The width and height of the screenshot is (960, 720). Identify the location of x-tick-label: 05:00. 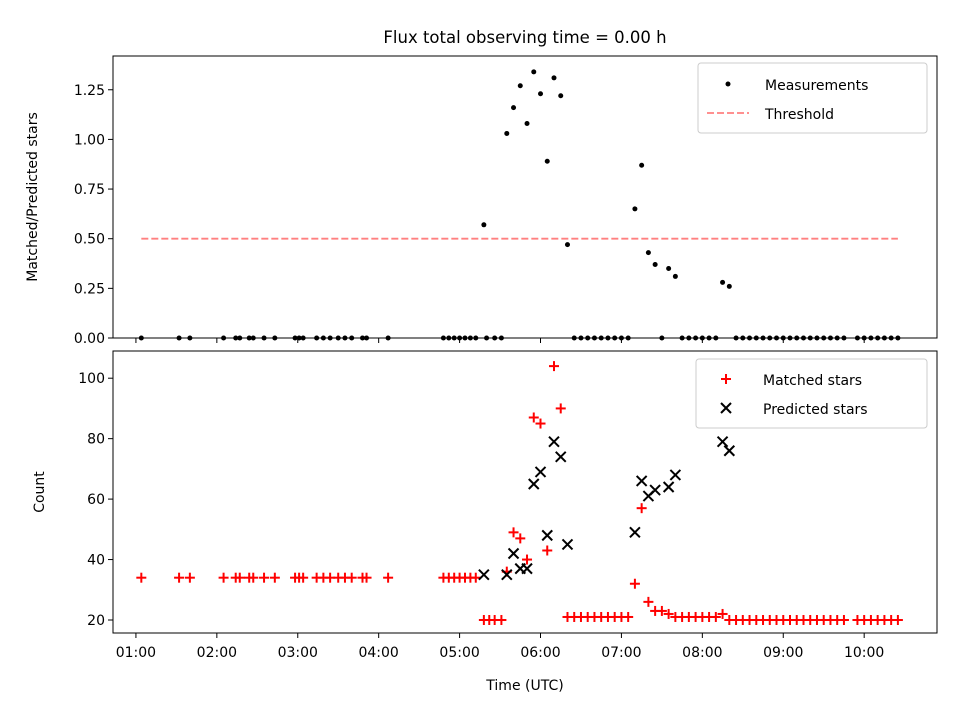
(459, 653).